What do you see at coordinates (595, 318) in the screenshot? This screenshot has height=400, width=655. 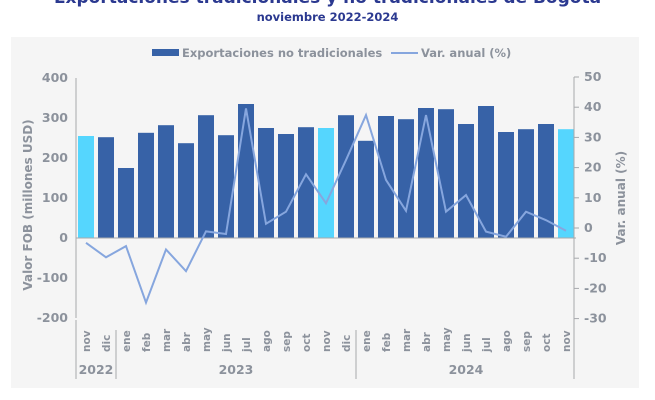 I see `right-tick-label: -30` at bounding box center [595, 318].